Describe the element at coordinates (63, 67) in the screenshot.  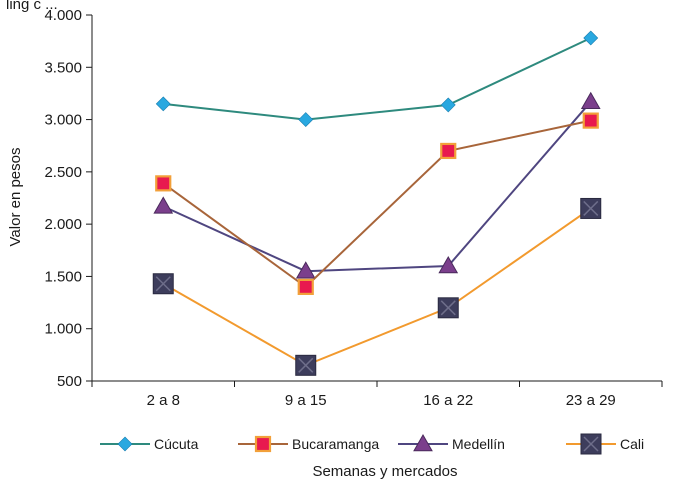
I see `y-tick-label: 3.500` at that location.